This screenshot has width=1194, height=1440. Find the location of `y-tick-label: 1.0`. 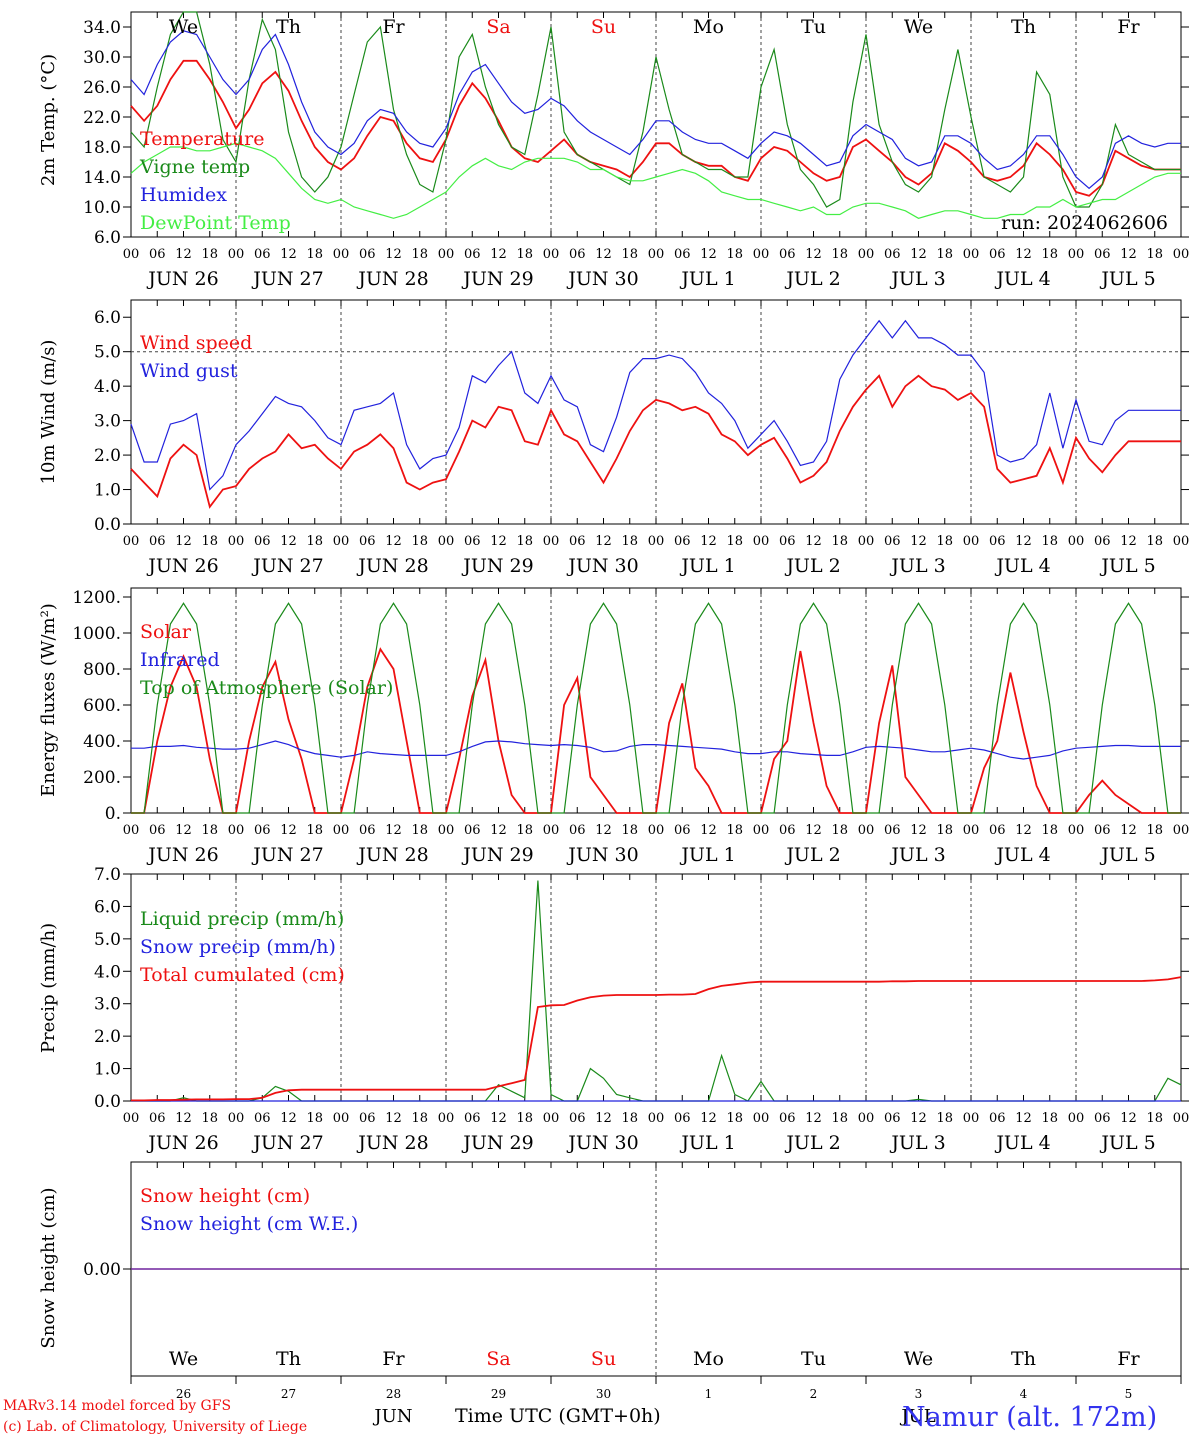

y-tick-label: 1.0 is located at coordinates (107, 491).